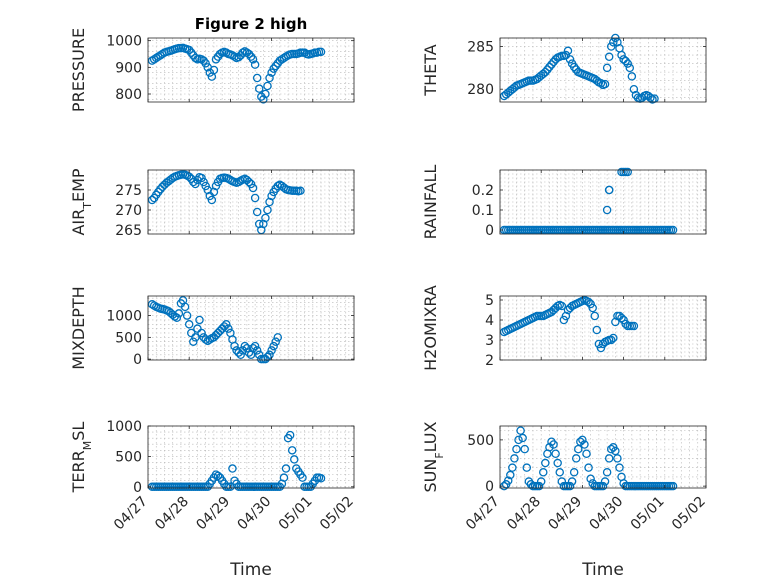 Image resolution: width=778 pixels, height=583 pixels. What do you see at coordinates (564, 328) in the screenshot?
I see `subplot-6: 2 3 4 5 H2OMIXRA` at bounding box center [564, 328].